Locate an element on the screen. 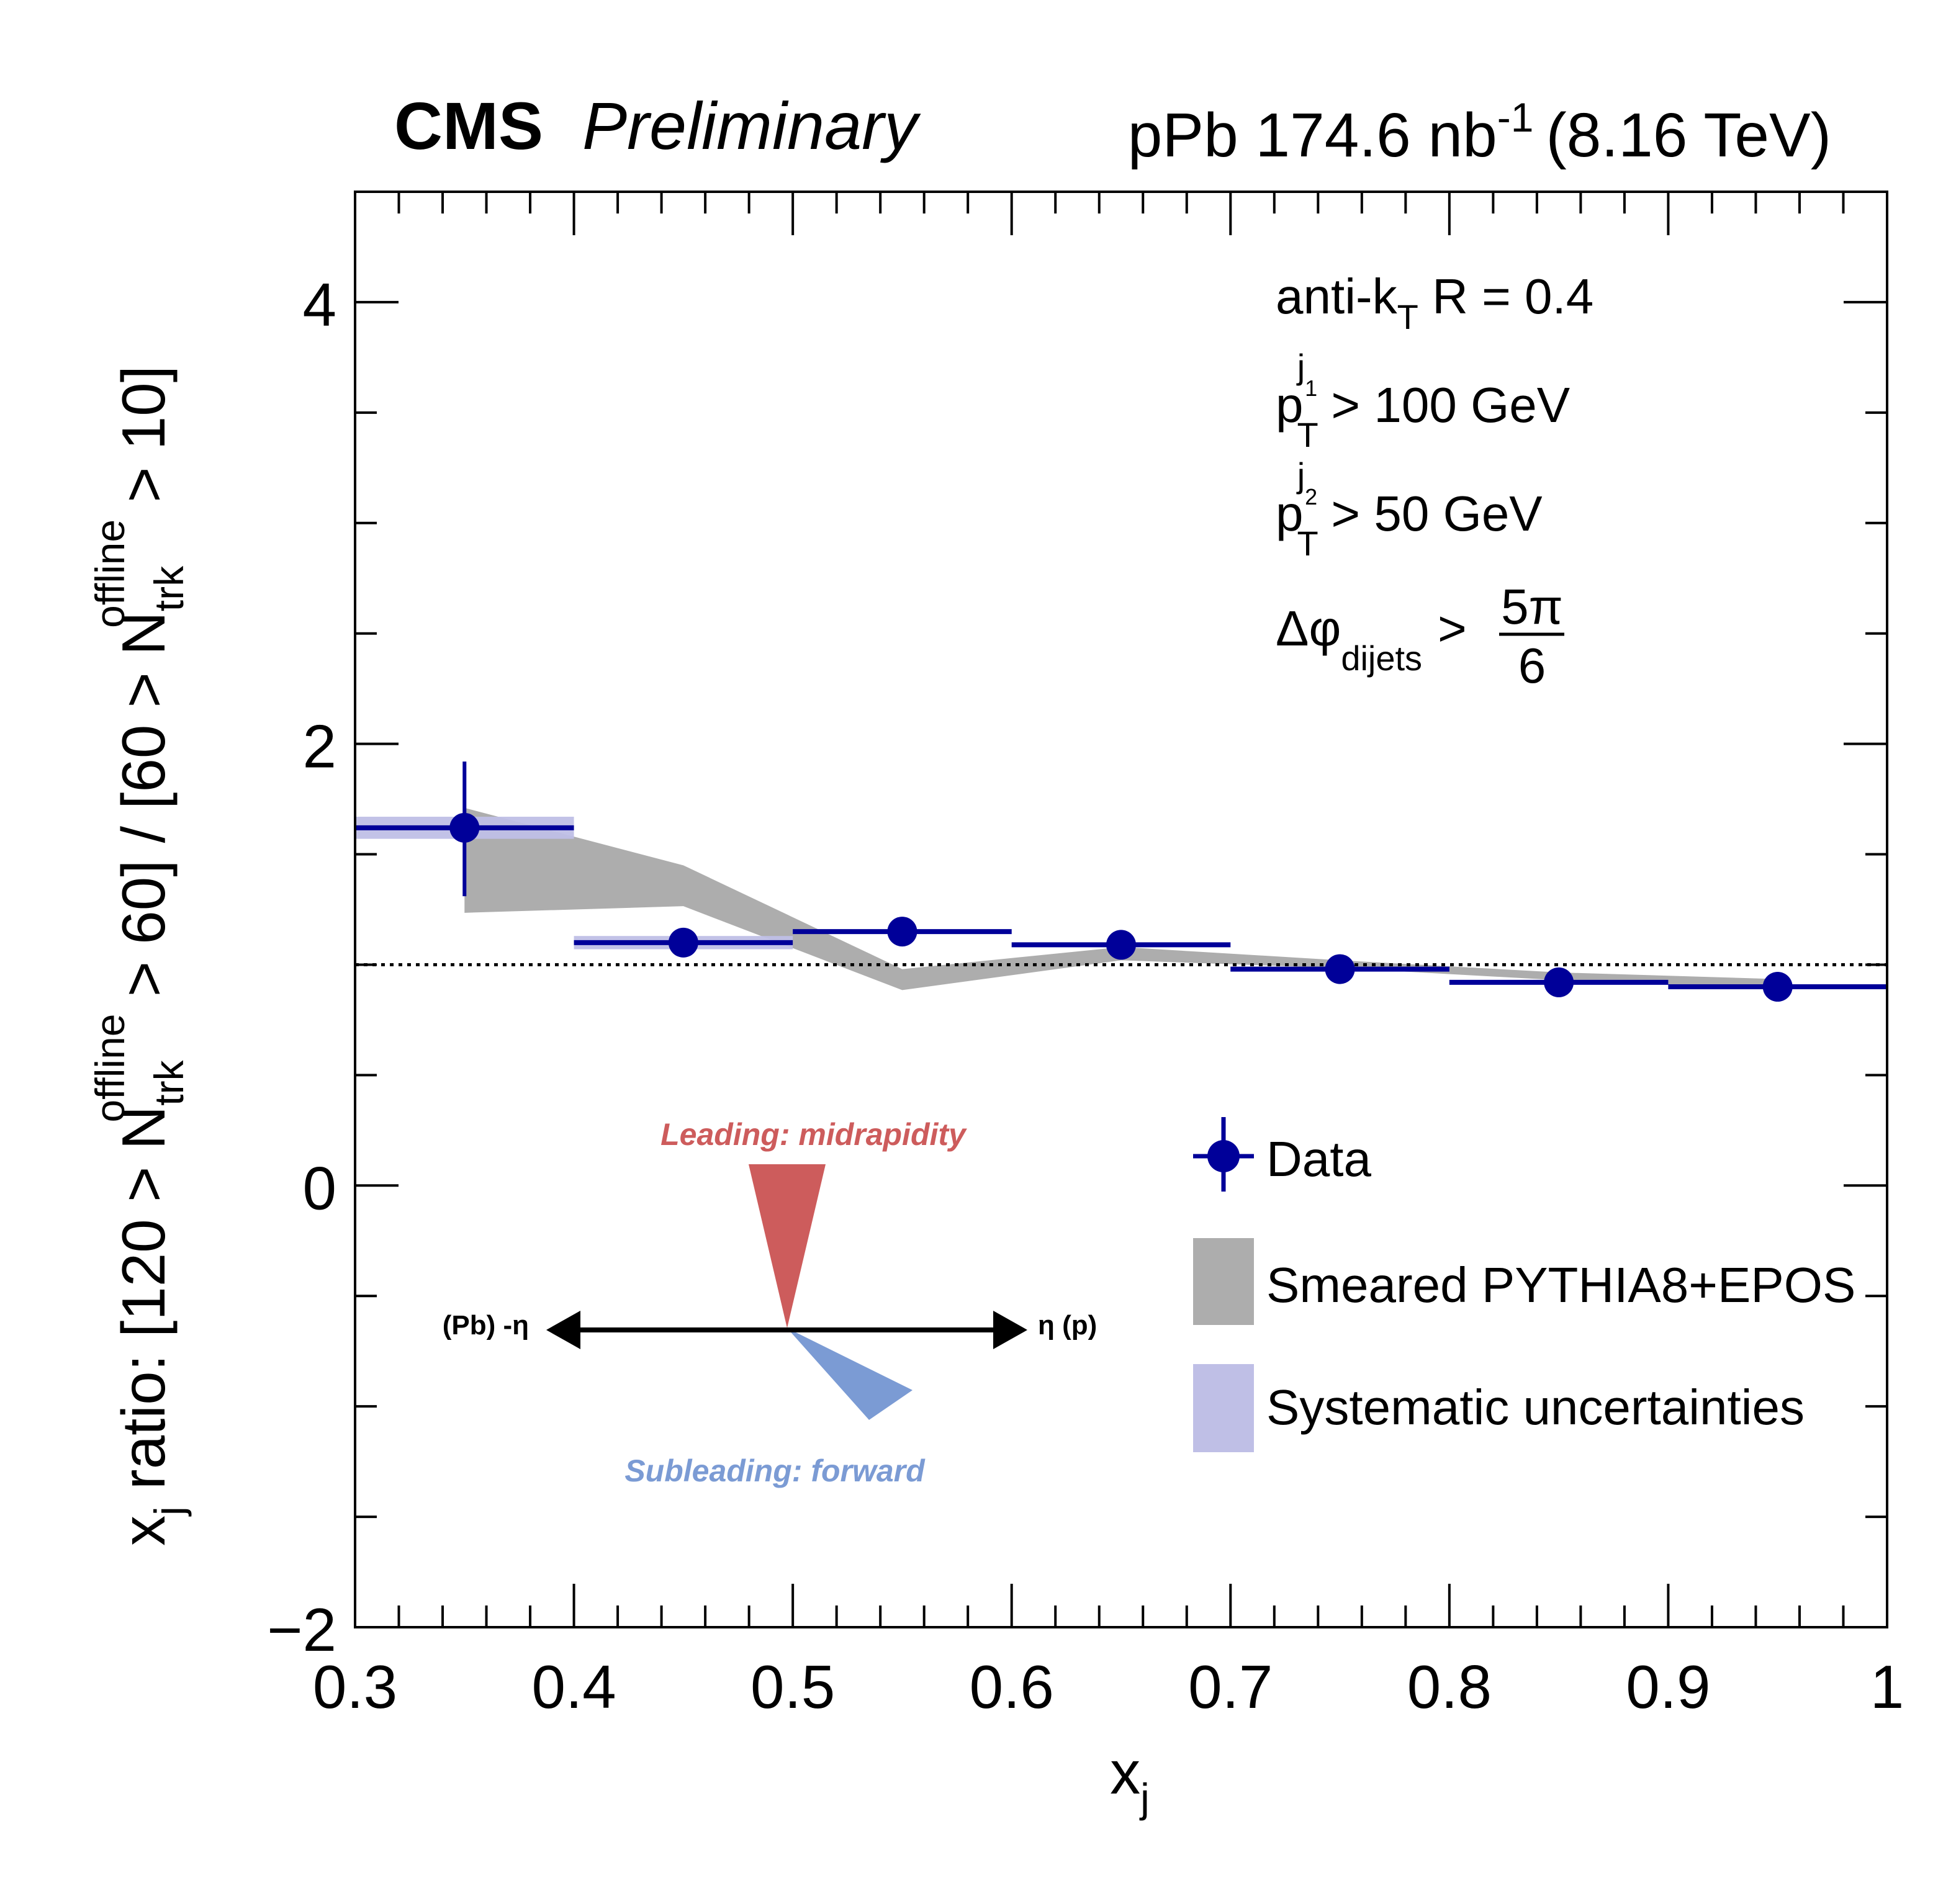 The width and height of the screenshot is (1956, 1904). x-tick-label: 0.4 is located at coordinates (573, 1687).